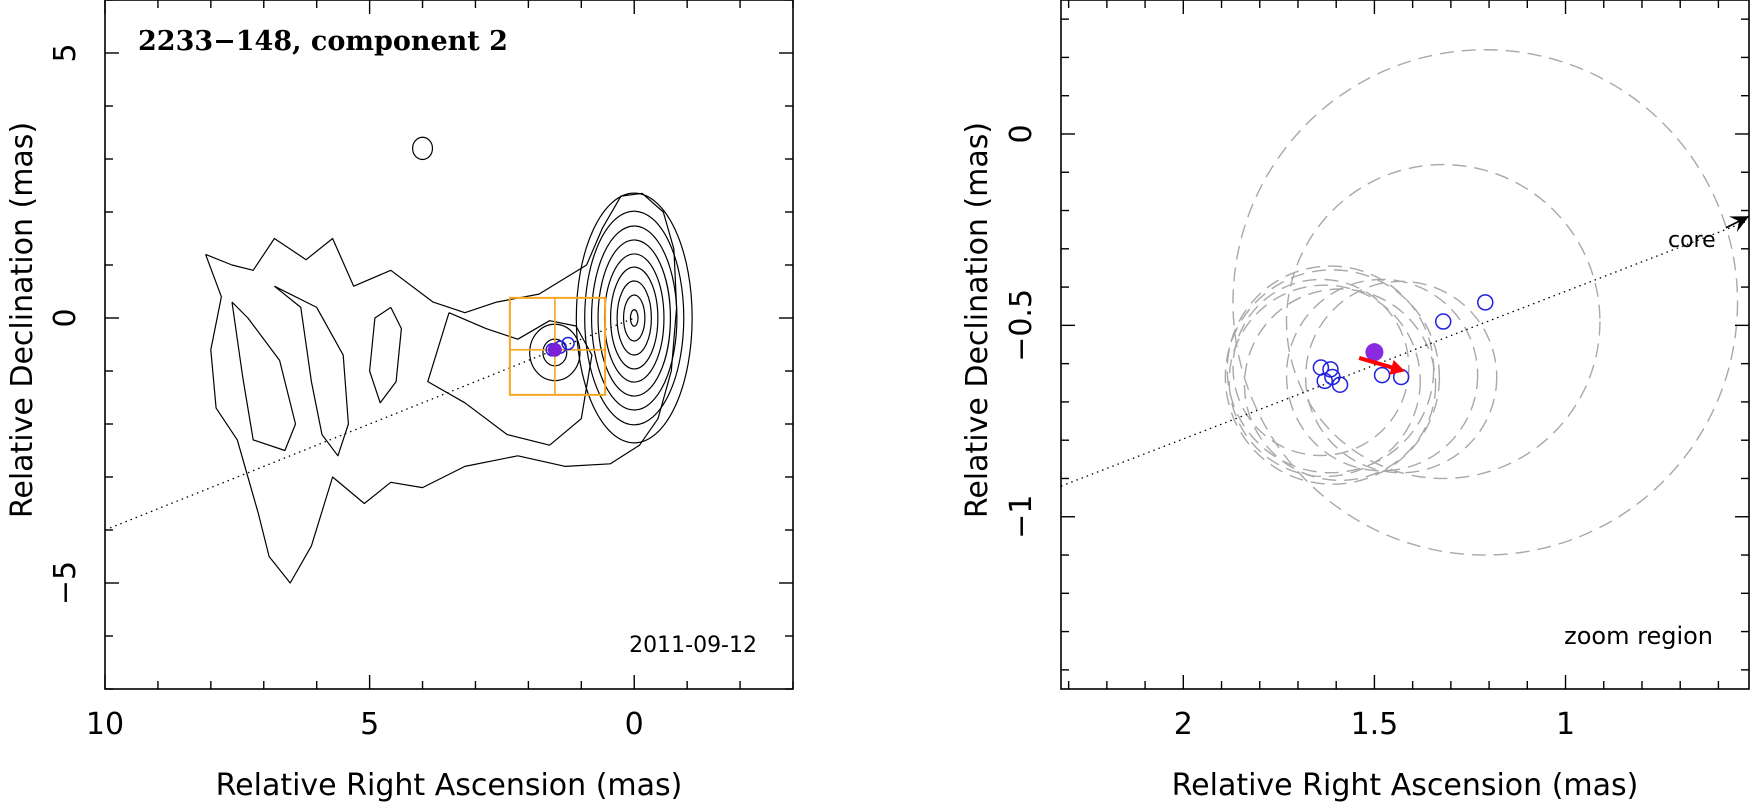  What do you see at coordinates (1531, 304) in the screenshot?
I see `right-markers` at bounding box center [1531, 304].